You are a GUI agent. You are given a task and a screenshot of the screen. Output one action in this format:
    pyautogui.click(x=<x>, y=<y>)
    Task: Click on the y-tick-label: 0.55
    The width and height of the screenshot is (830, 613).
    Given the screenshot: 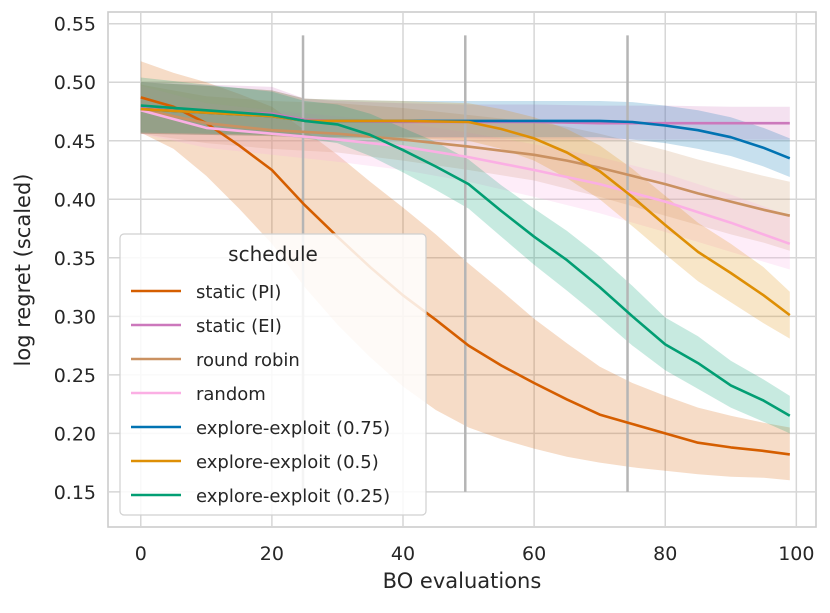 What is the action you would take?
    pyautogui.click(x=75, y=25)
    